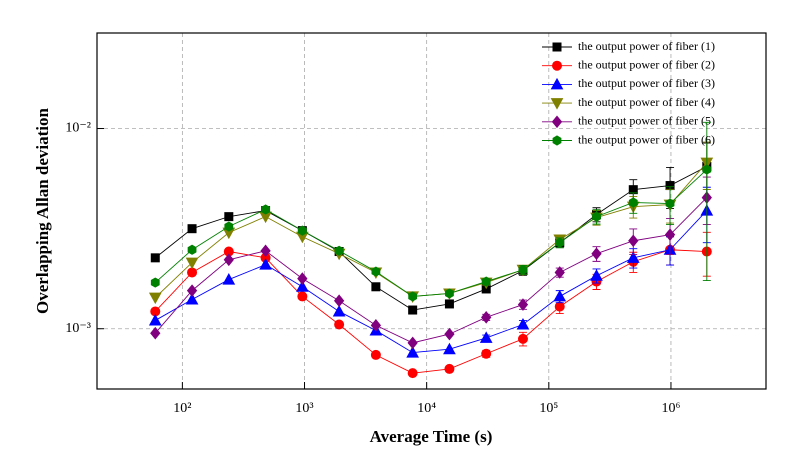  What do you see at coordinates (42, 210) in the screenshot?
I see `y-axis-label: Overlapping Allan deviation` at bounding box center [42, 210].